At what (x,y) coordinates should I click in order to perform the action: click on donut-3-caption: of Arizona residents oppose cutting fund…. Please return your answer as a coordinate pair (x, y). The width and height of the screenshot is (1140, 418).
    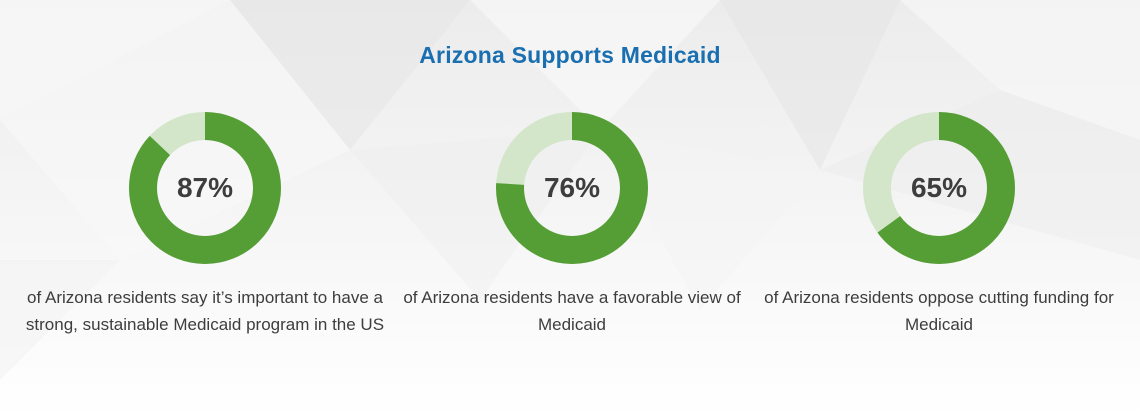
    Looking at the image, I should click on (939, 311).